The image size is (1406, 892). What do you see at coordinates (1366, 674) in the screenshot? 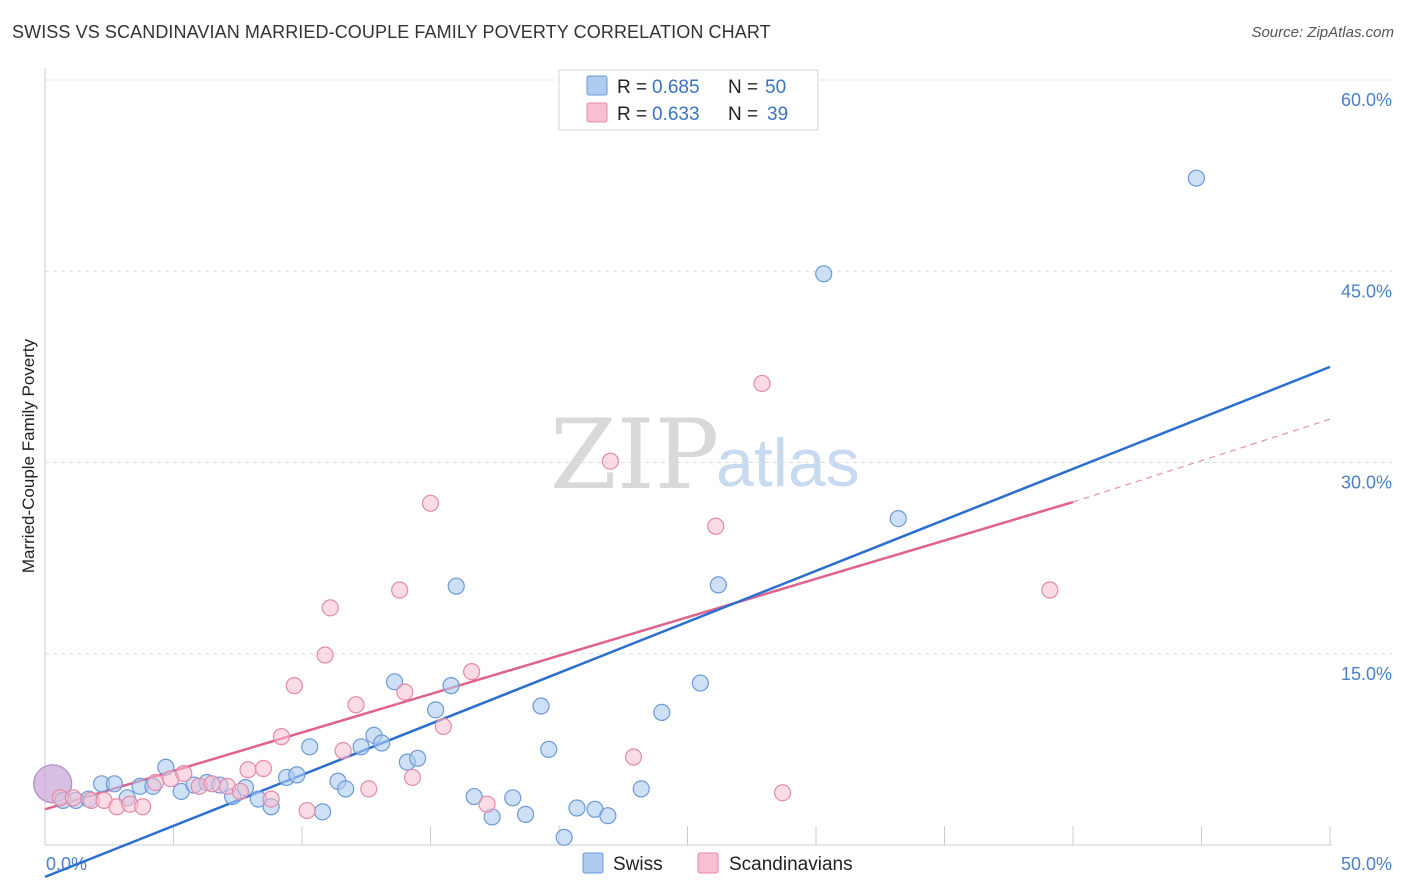
I see `y-tick-label: 15.0%` at bounding box center [1366, 674].